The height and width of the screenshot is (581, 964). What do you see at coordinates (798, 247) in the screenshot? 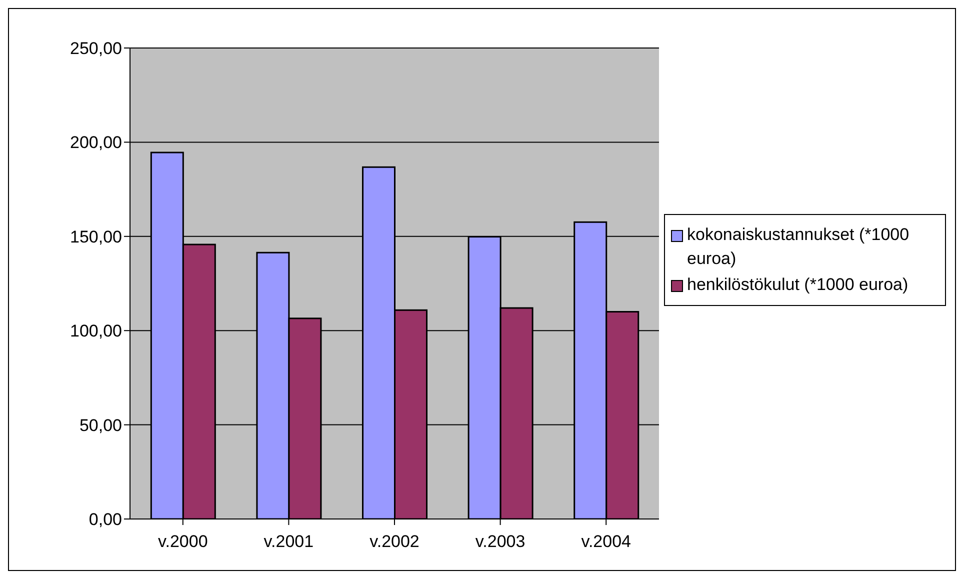
I see `legend-label: kokonaiskustannukset (*1000 euroa)` at bounding box center [798, 247].